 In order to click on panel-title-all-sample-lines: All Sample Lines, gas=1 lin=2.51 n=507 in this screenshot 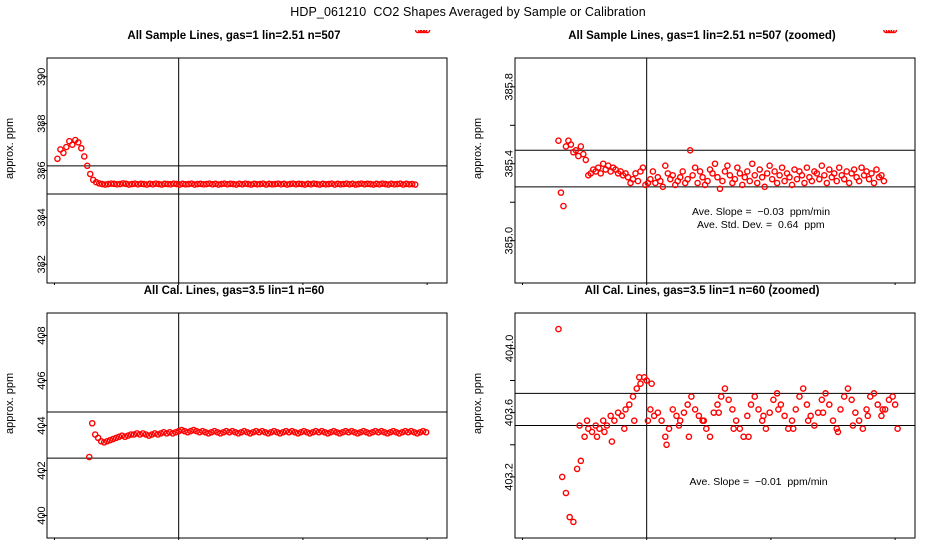, I will do `click(234, 36)`.